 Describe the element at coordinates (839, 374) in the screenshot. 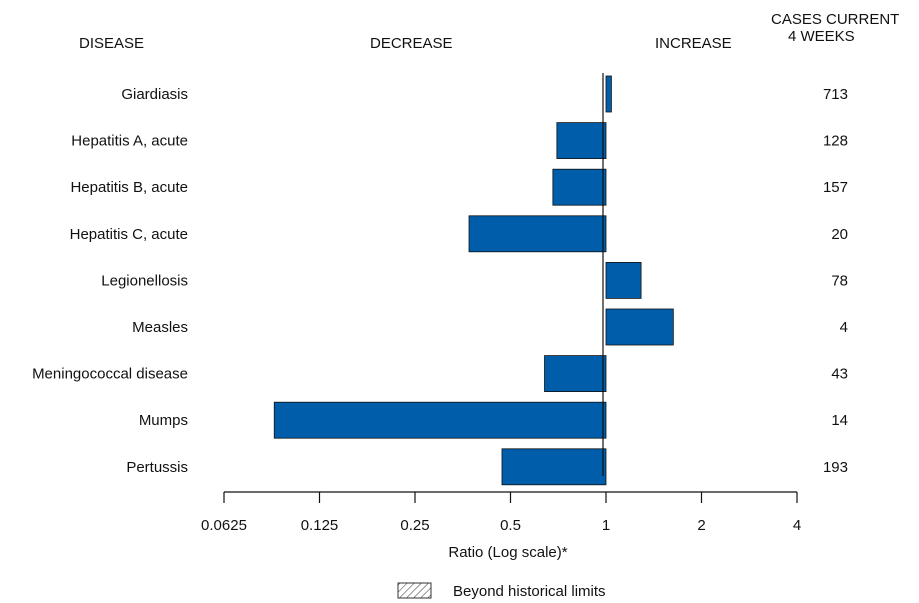

I see `cases-value: 43` at that location.